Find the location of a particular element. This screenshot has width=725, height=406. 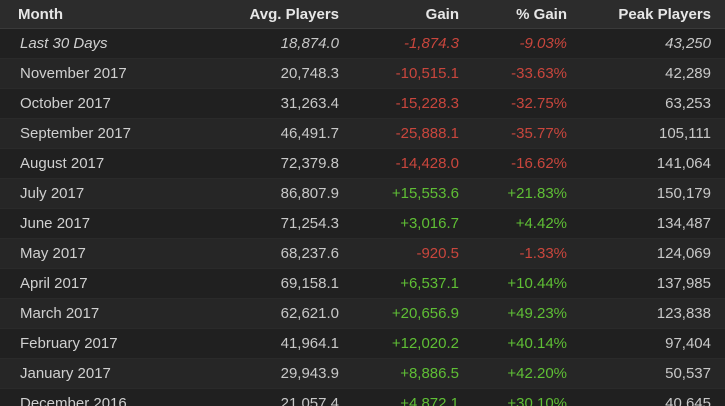

cell-gain: -1,874.3 is located at coordinates (407, 43).